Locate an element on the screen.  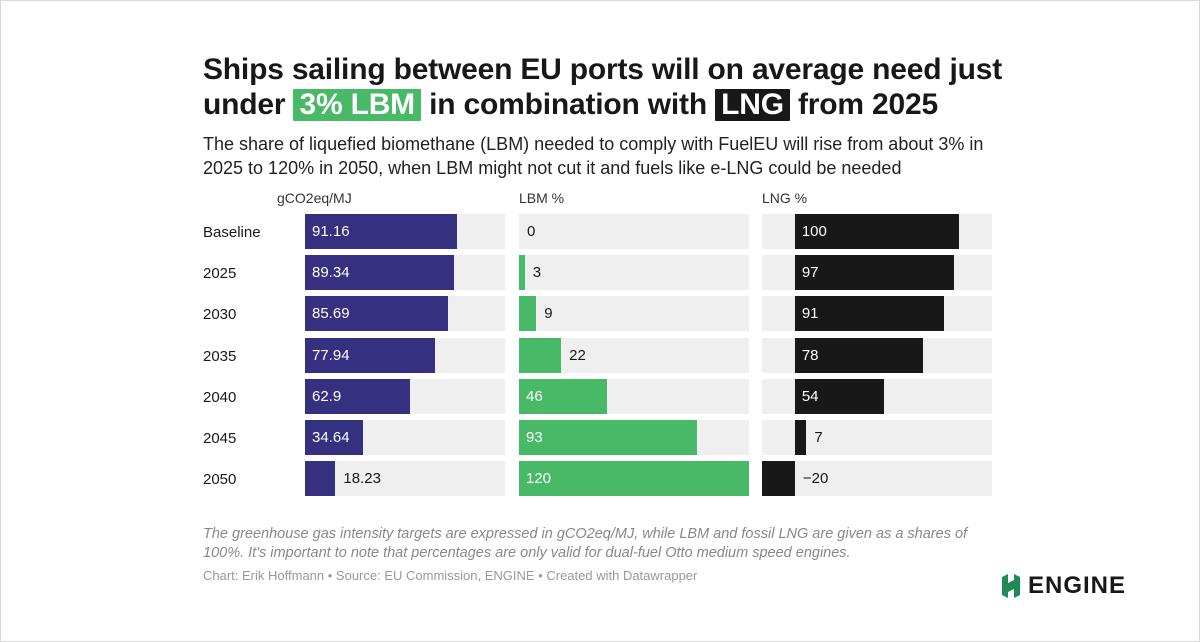
ghg-value-label: 77.94 is located at coordinates (331, 355).